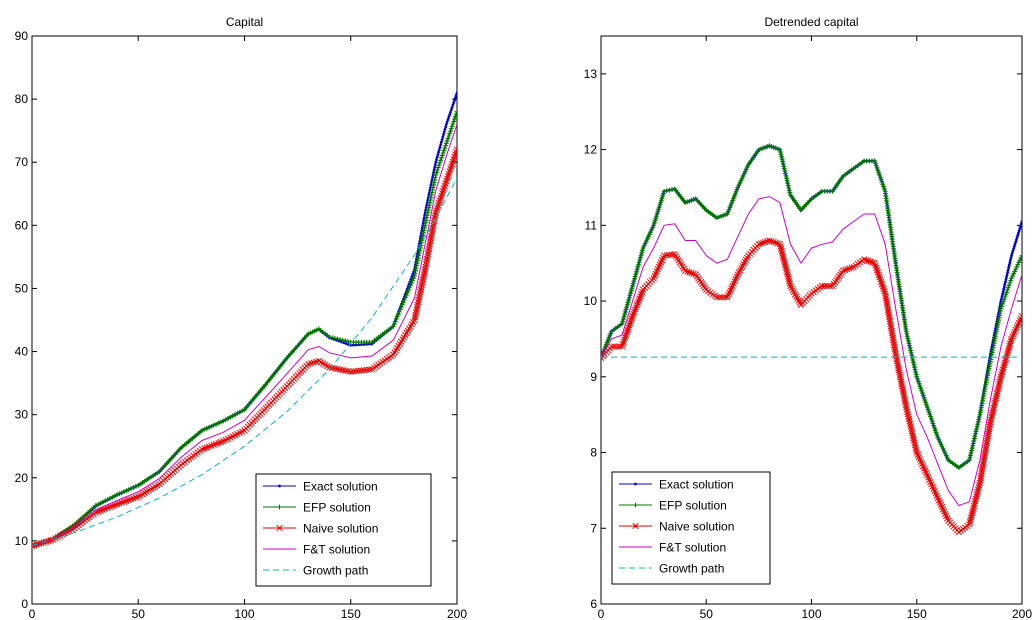 This screenshot has width=1035, height=620. Describe the element at coordinates (351, 613) in the screenshot. I see `x-tick-label: 150` at that location.